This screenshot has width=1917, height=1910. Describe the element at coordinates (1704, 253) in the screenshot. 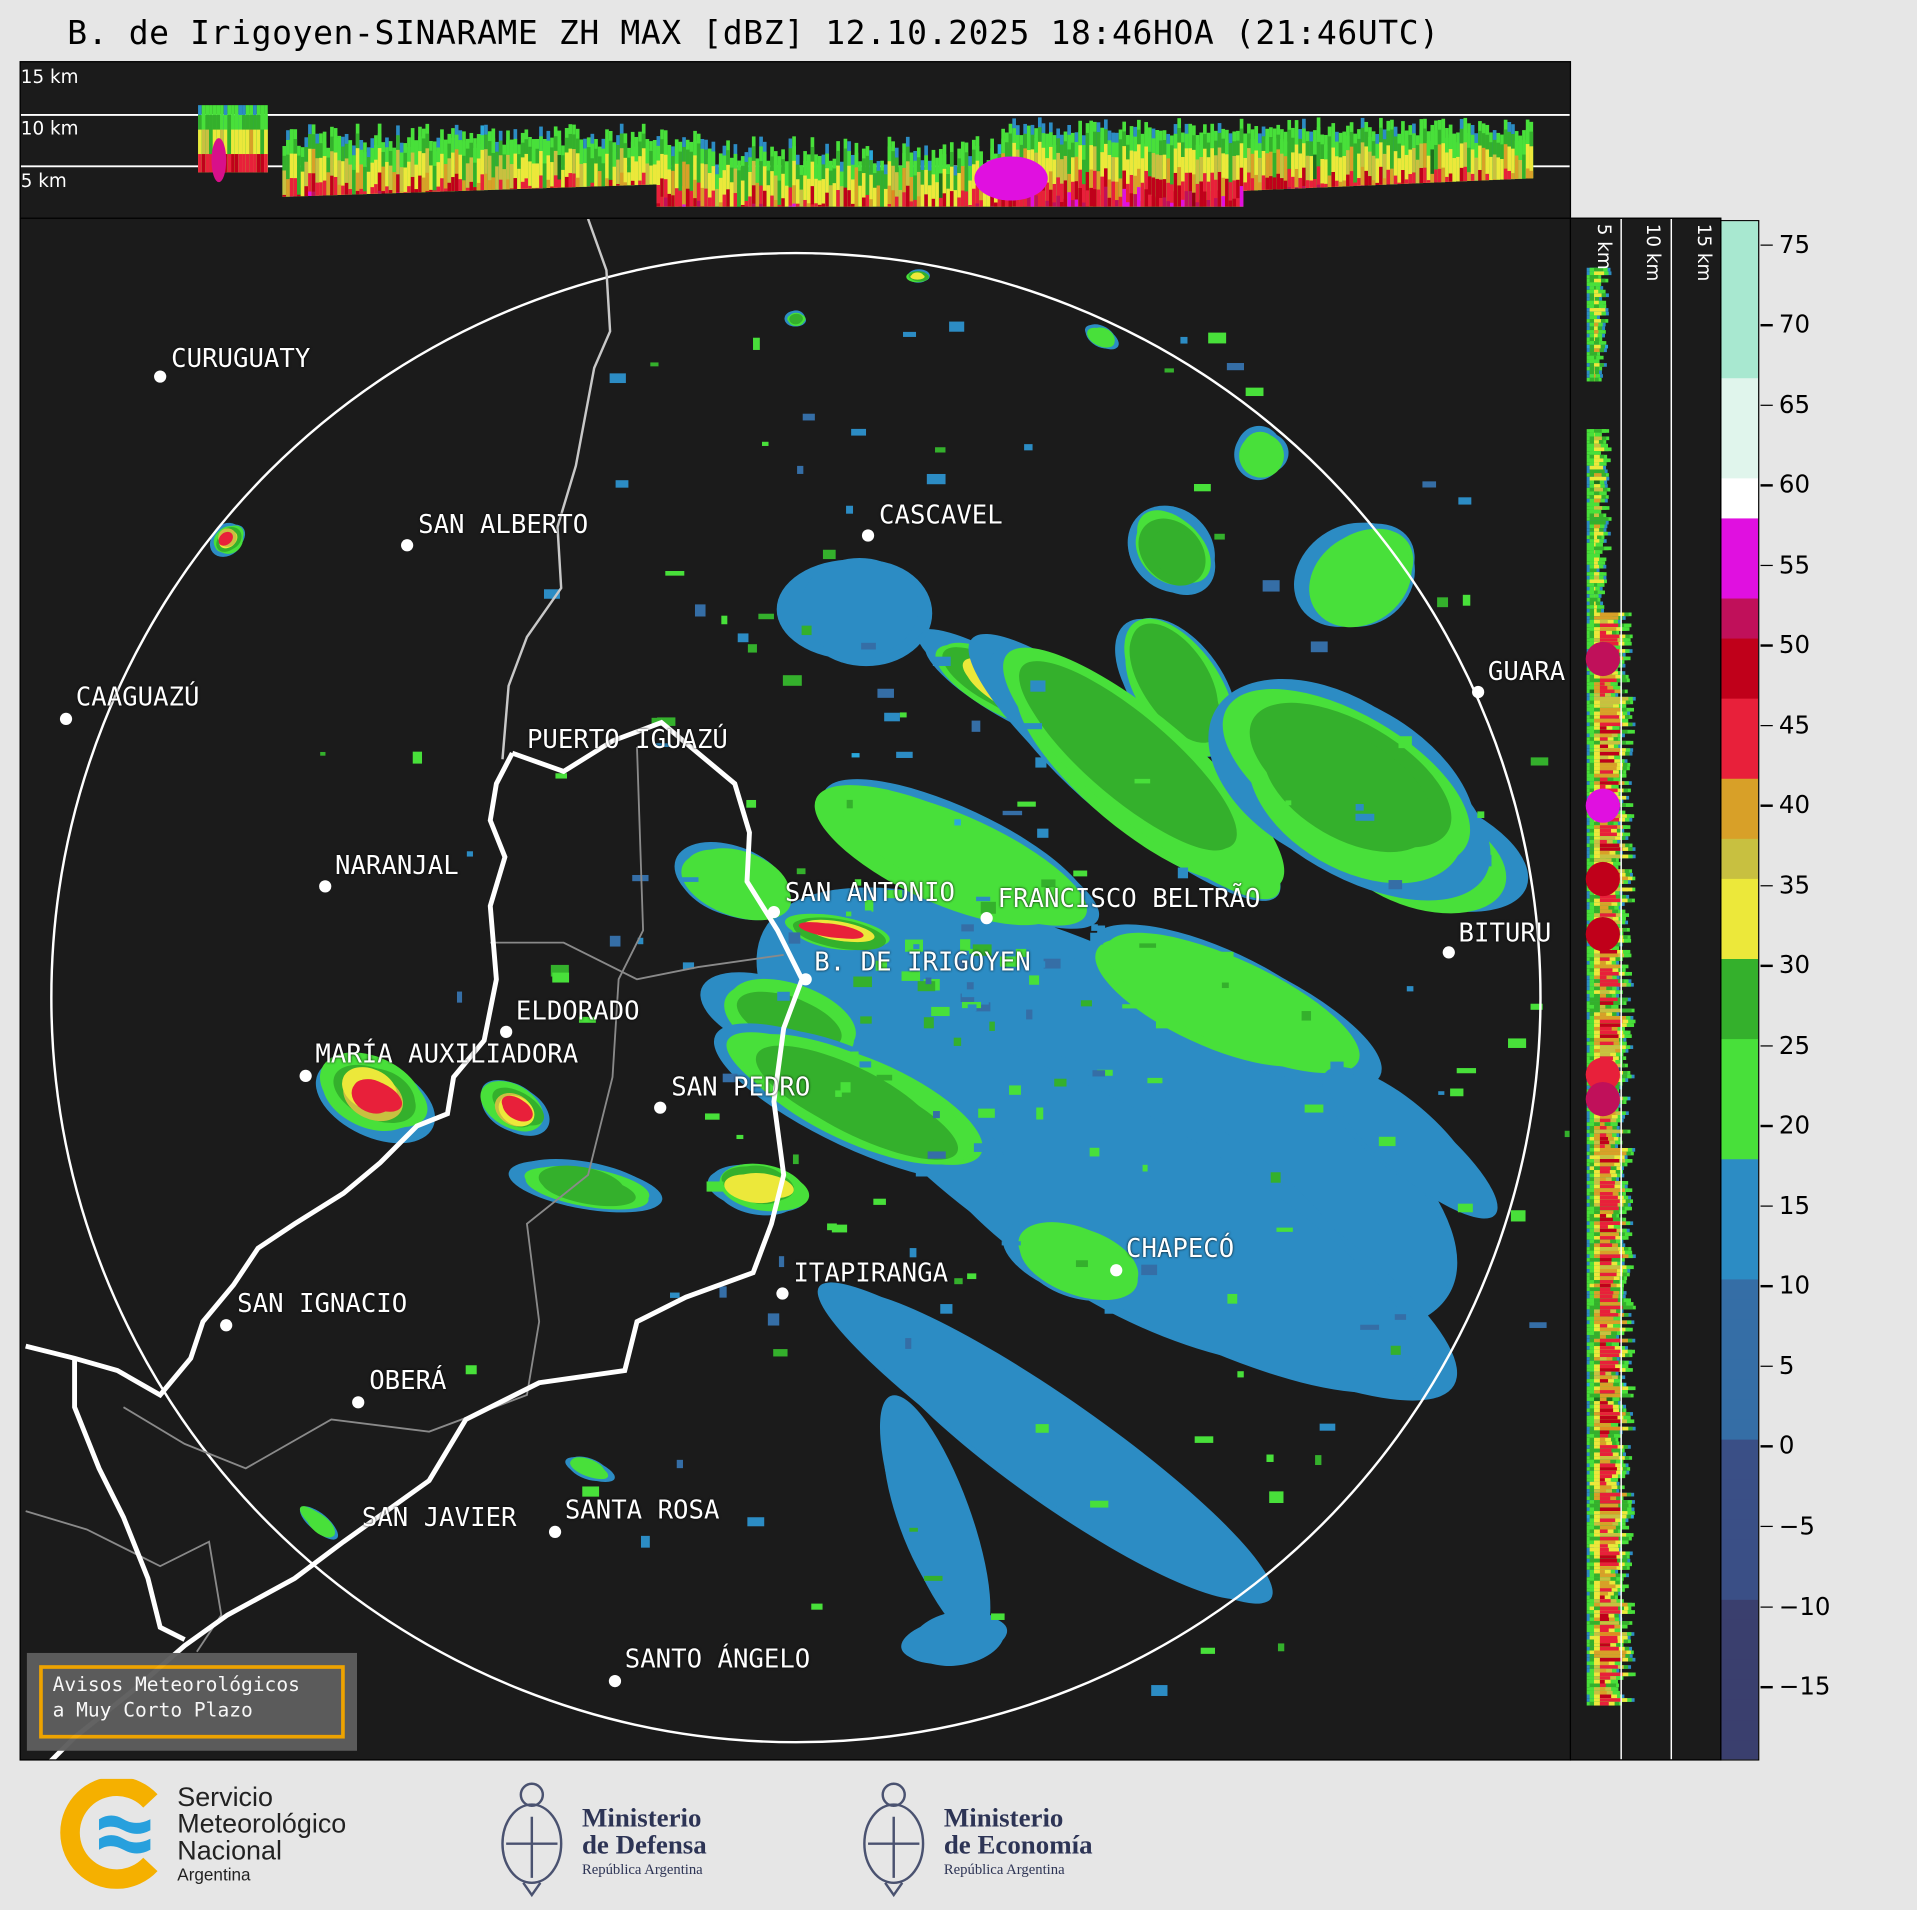

I see `height-label-15km: 15 km` at that location.